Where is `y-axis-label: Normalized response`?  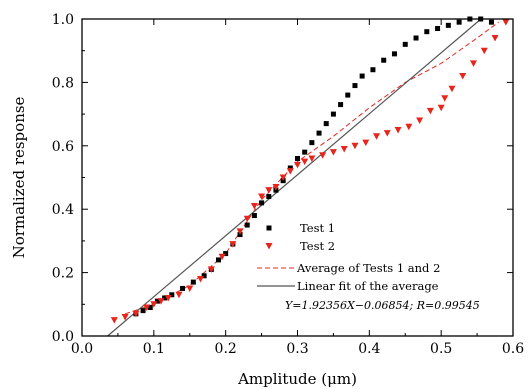 y-axis-label: Normalized response is located at coordinates (19, 177).